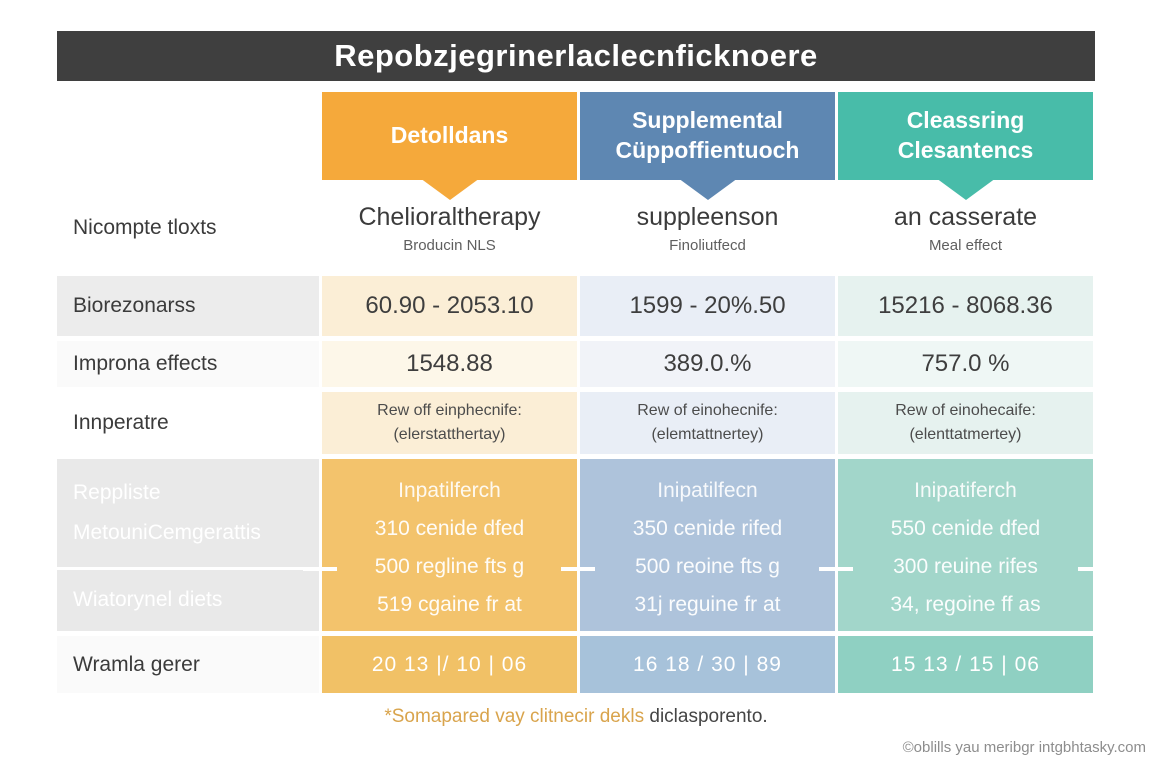  What do you see at coordinates (707, 410) in the screenshot?
I see `note-line: Rew of einohecnife:` at bounding box center [707, 410].